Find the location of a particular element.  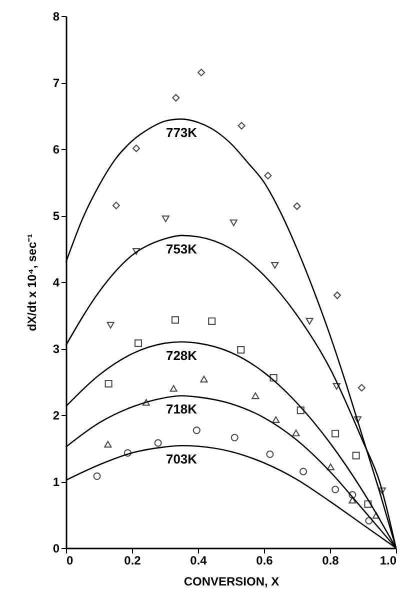

y-tick-label: 0 is located at coordinates (56, 549).